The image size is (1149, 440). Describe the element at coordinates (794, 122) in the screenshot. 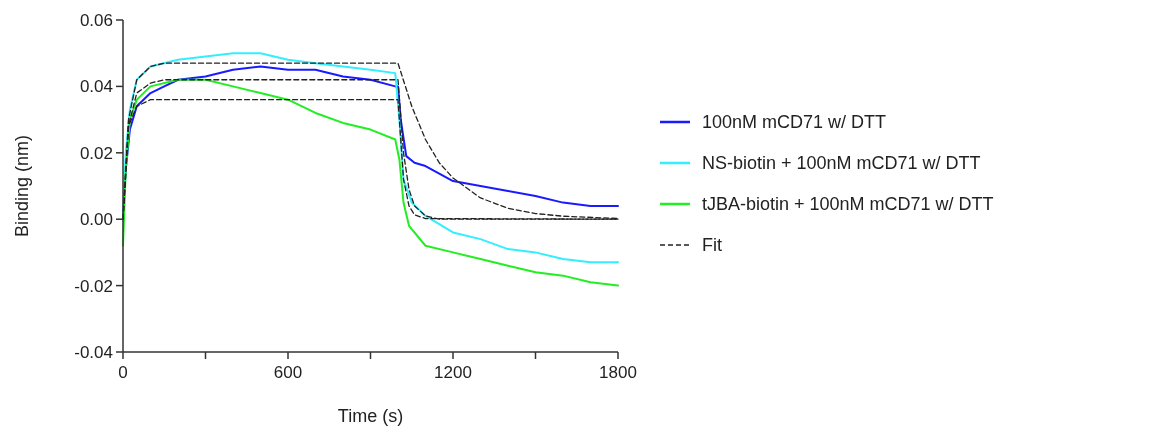

I see `legend-label: 100nM mCD71 w/ DTT` at that location.